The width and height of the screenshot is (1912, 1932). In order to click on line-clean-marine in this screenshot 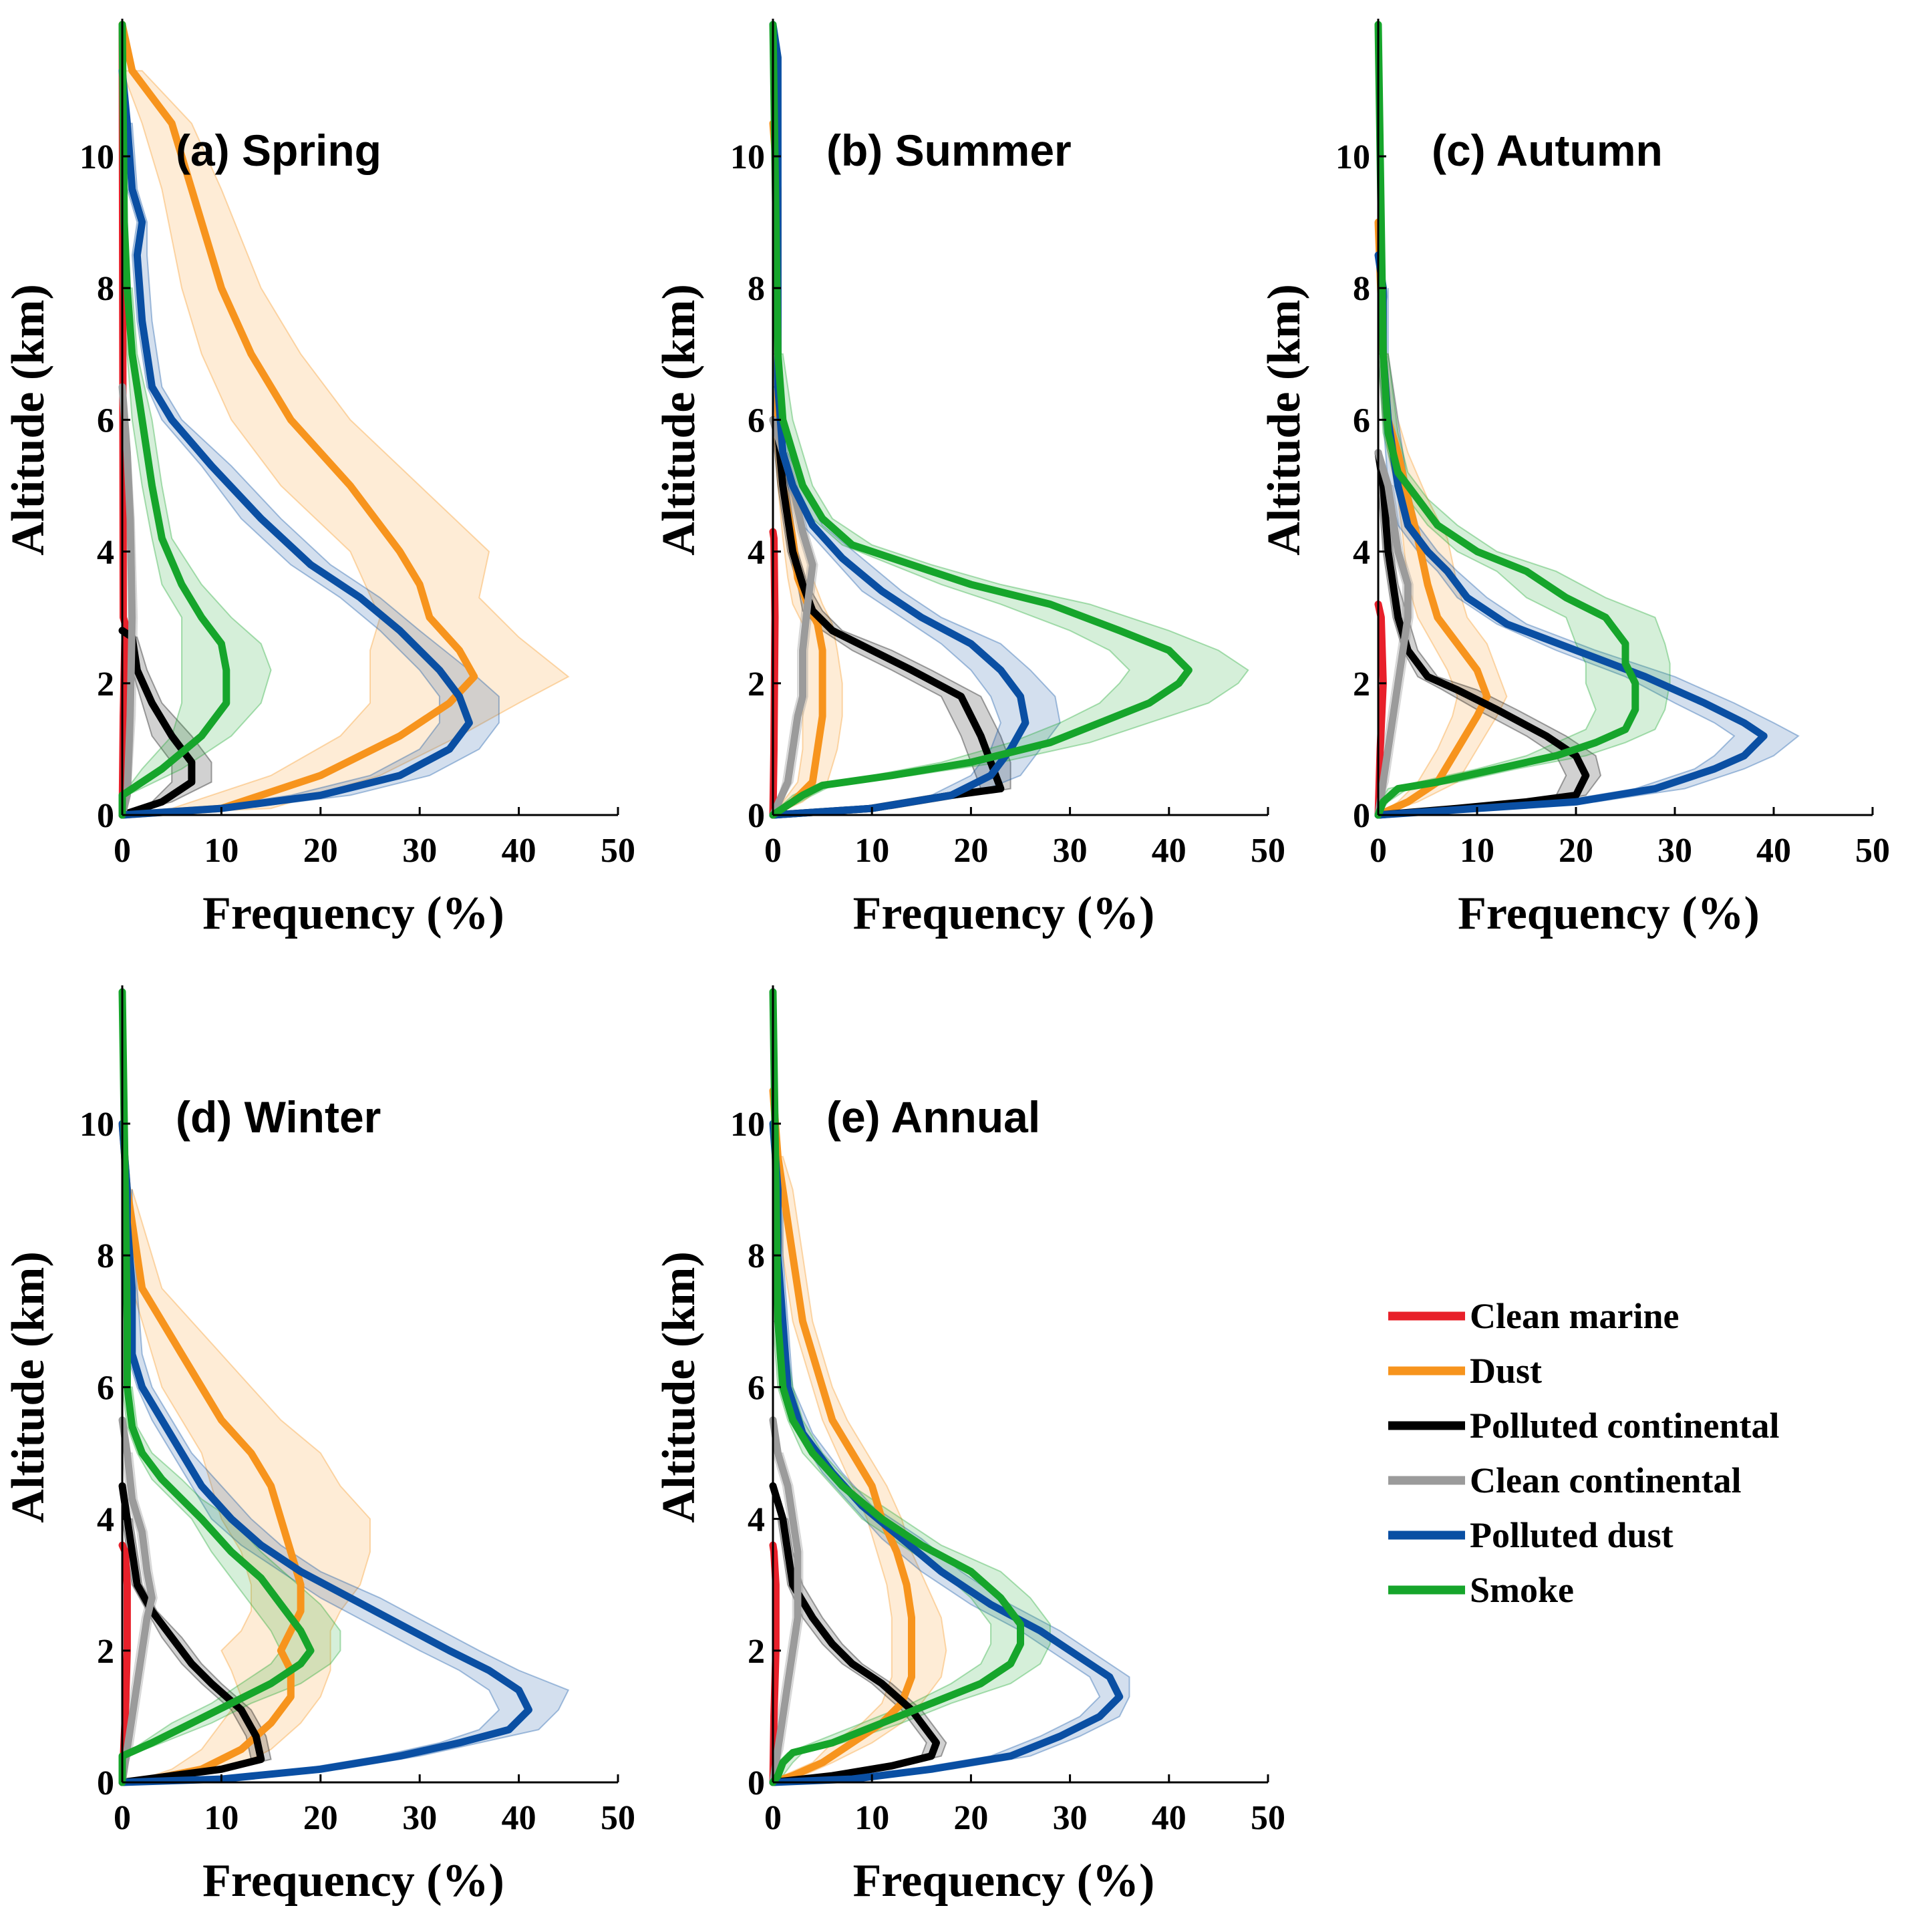, I will do `click(124, 1663)`.